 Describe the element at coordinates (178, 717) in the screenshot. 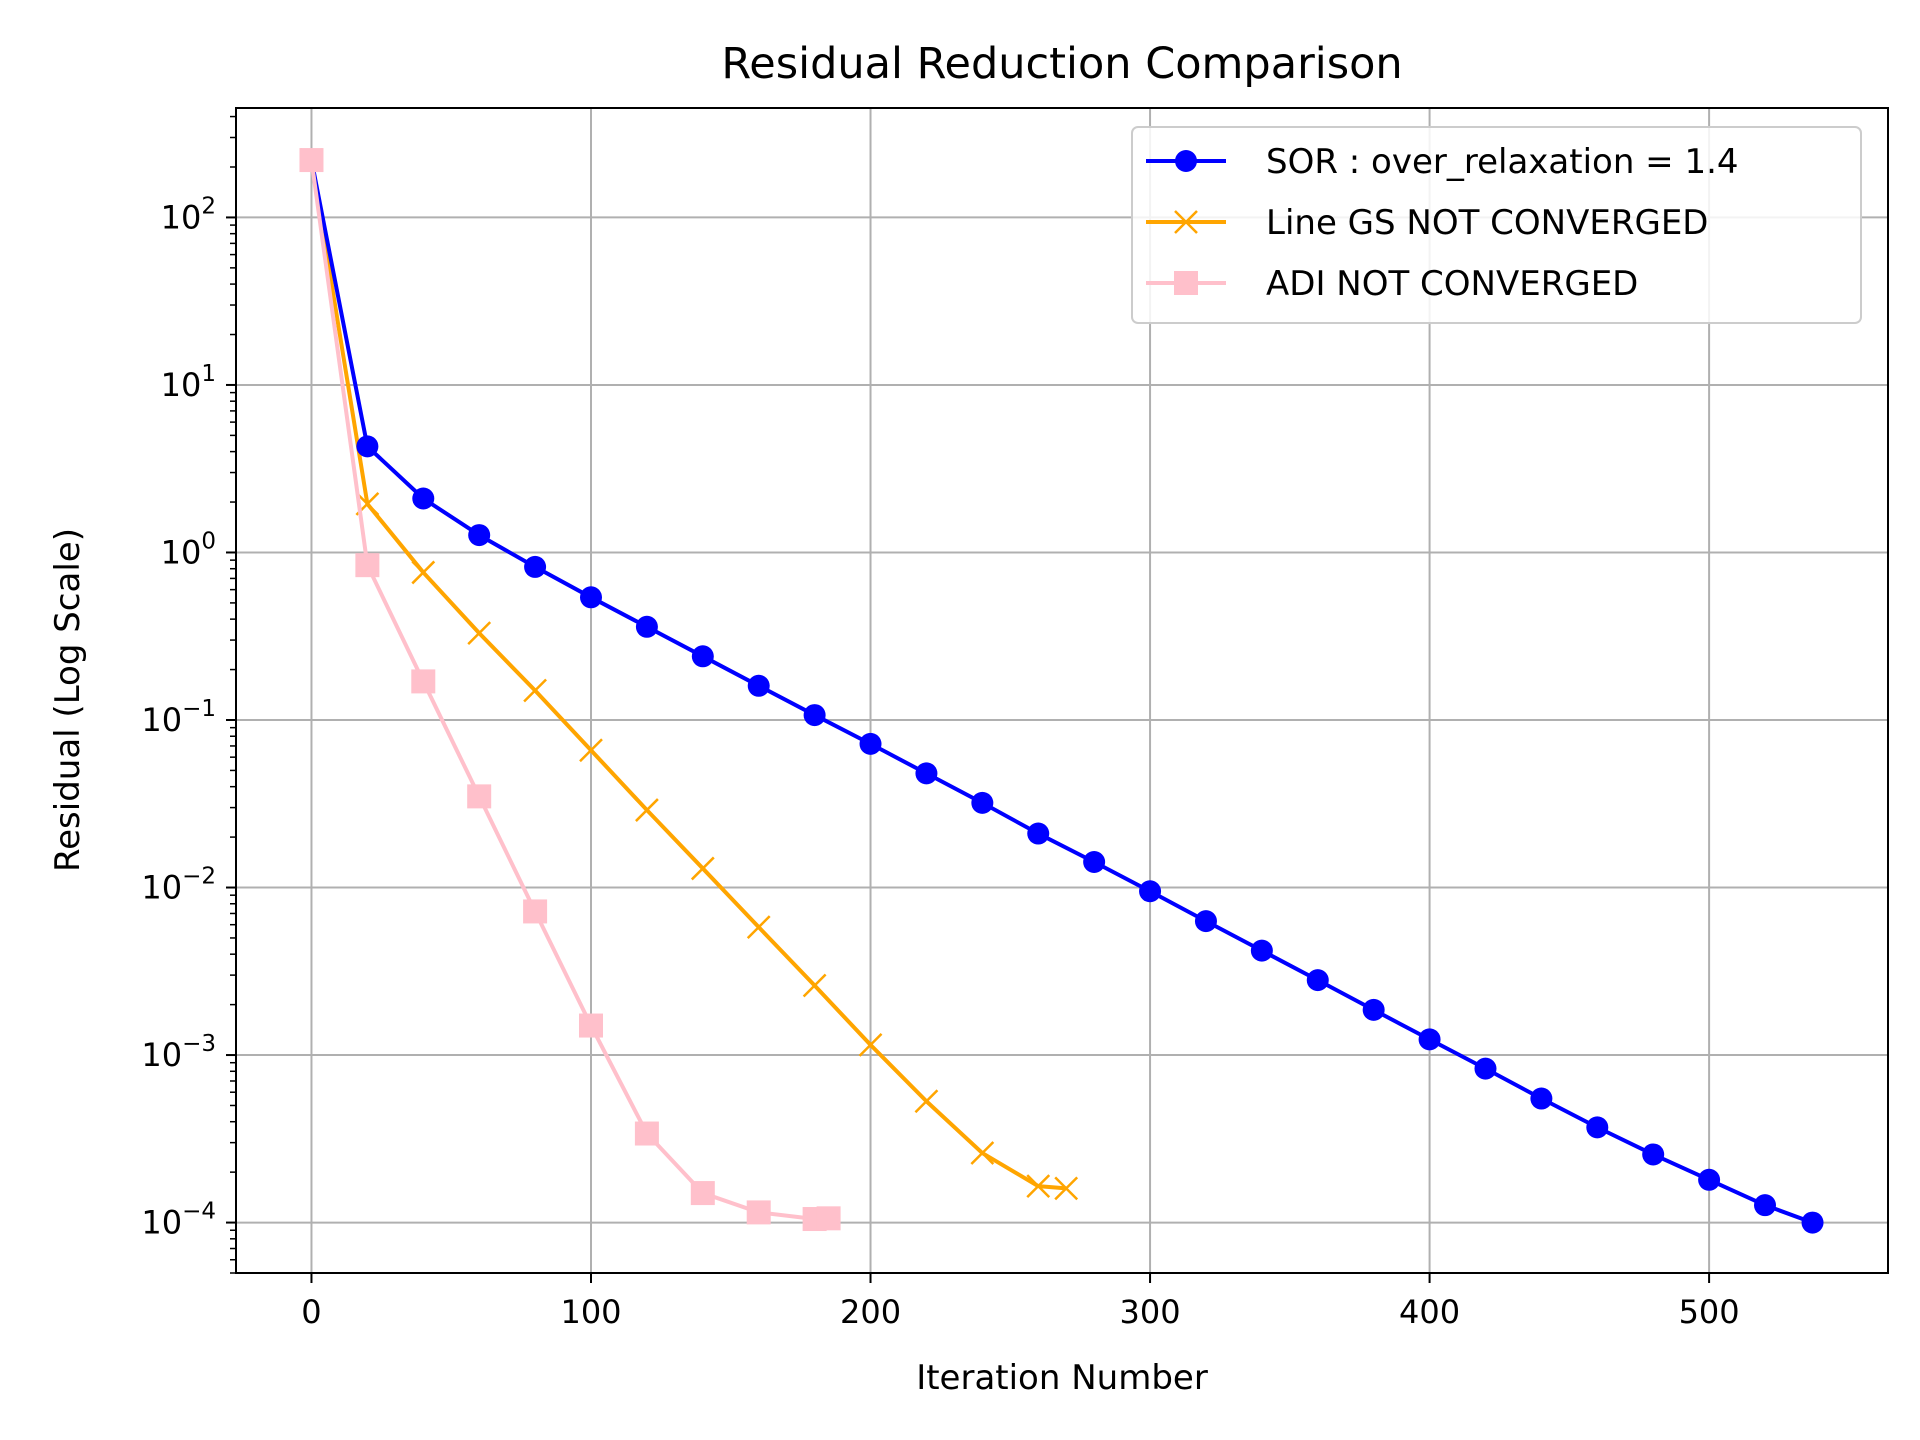

I see `y-tick-label: 10⁻¹` at that location.